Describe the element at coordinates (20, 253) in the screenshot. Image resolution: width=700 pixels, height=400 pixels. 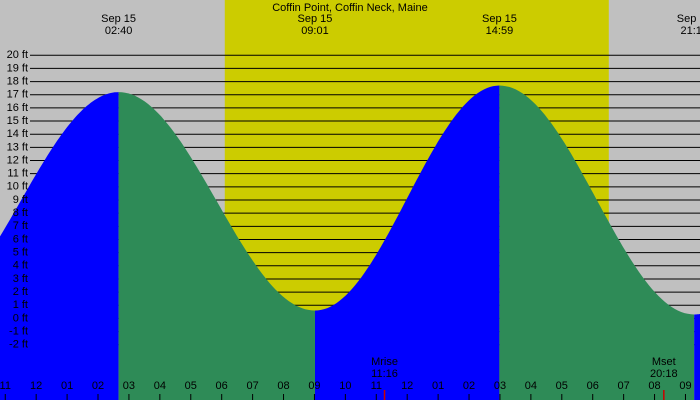
I see `y-tick-label: 5 ft` at that location.